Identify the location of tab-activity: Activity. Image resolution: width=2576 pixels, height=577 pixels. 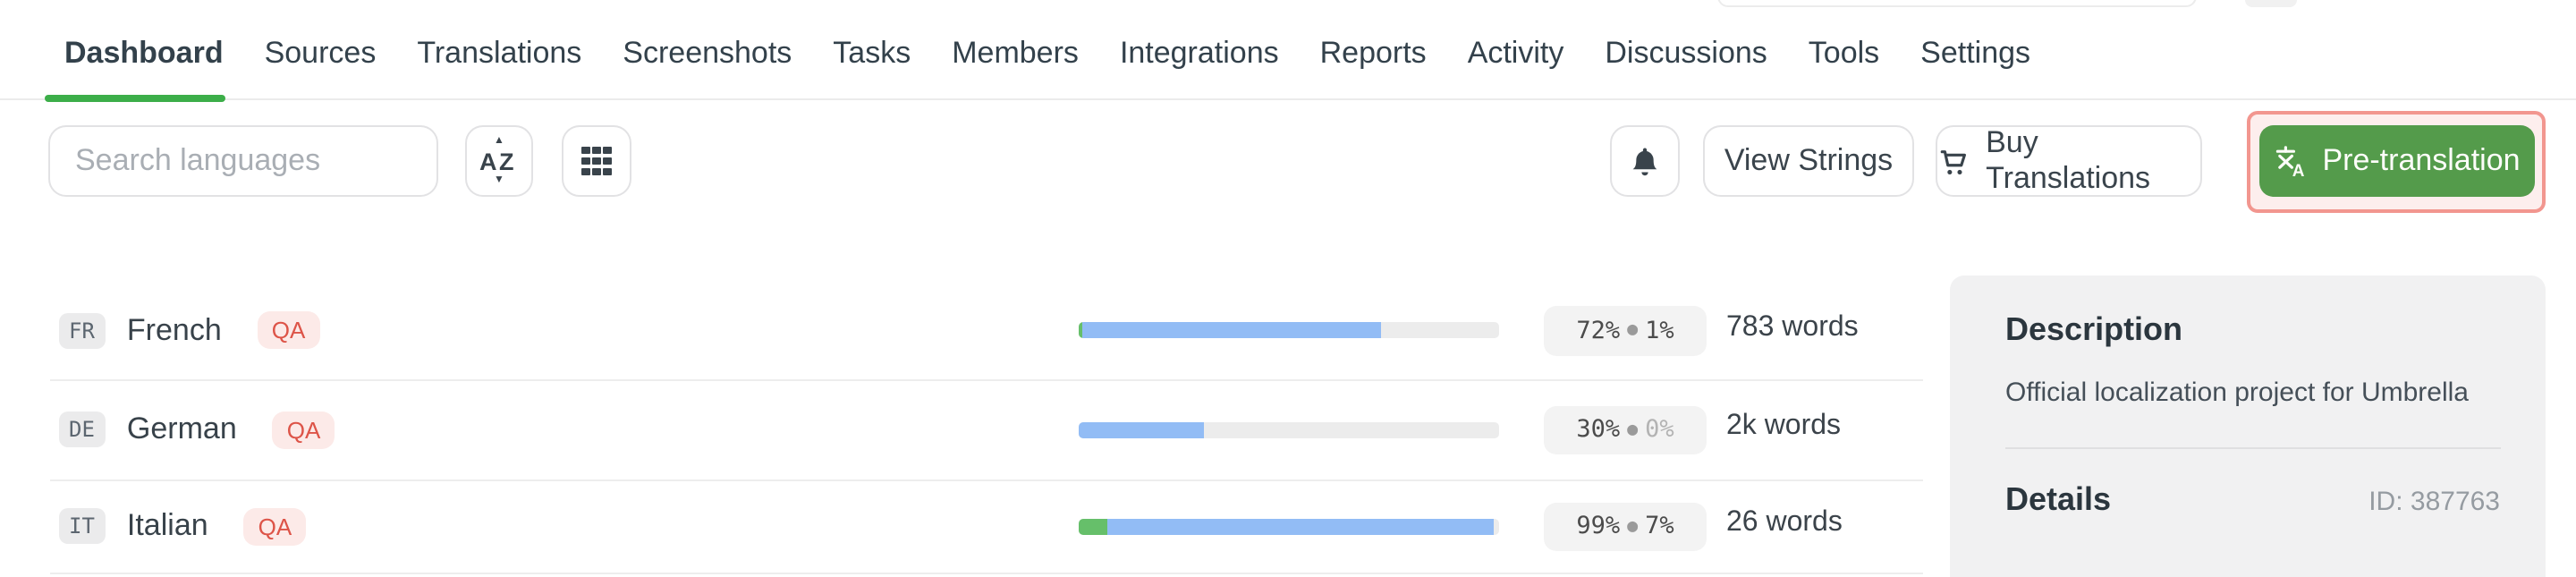
(1515, 52).